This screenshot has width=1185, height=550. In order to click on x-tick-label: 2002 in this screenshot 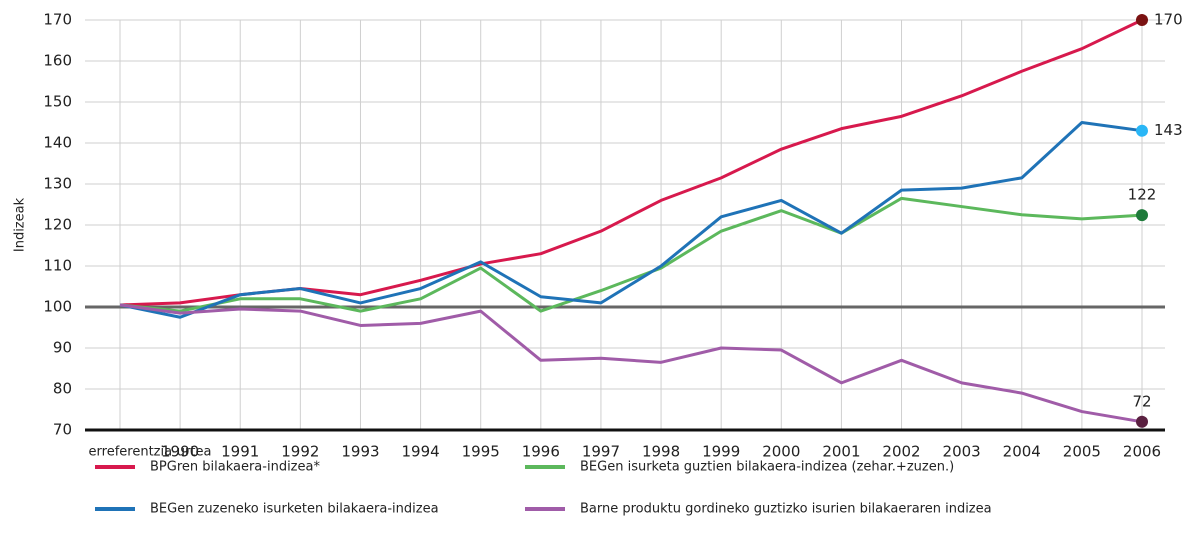, I will do `click(901, 452)`.